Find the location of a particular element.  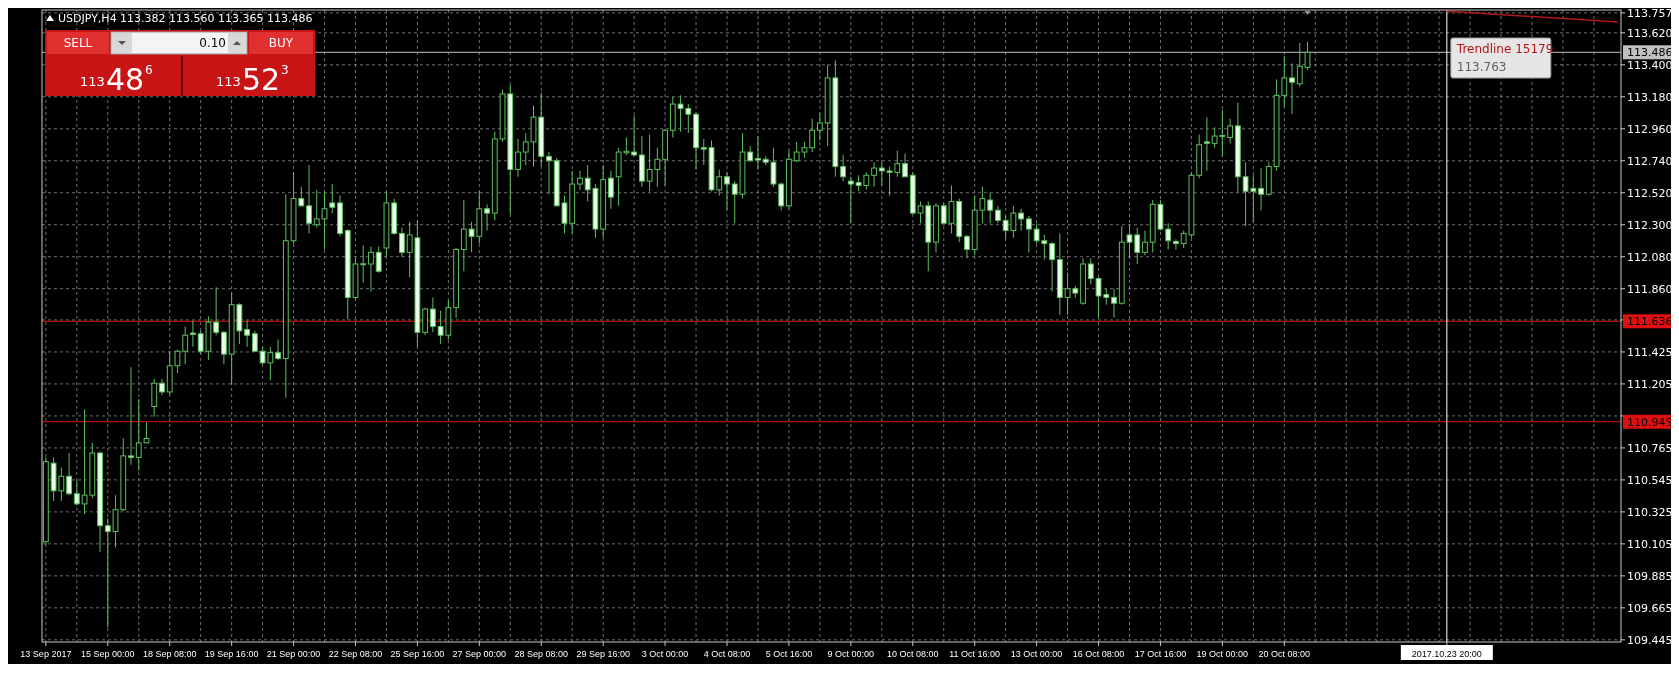

x-tick-label: 27 Sep 00:00 is located at coordinates (479, 654).